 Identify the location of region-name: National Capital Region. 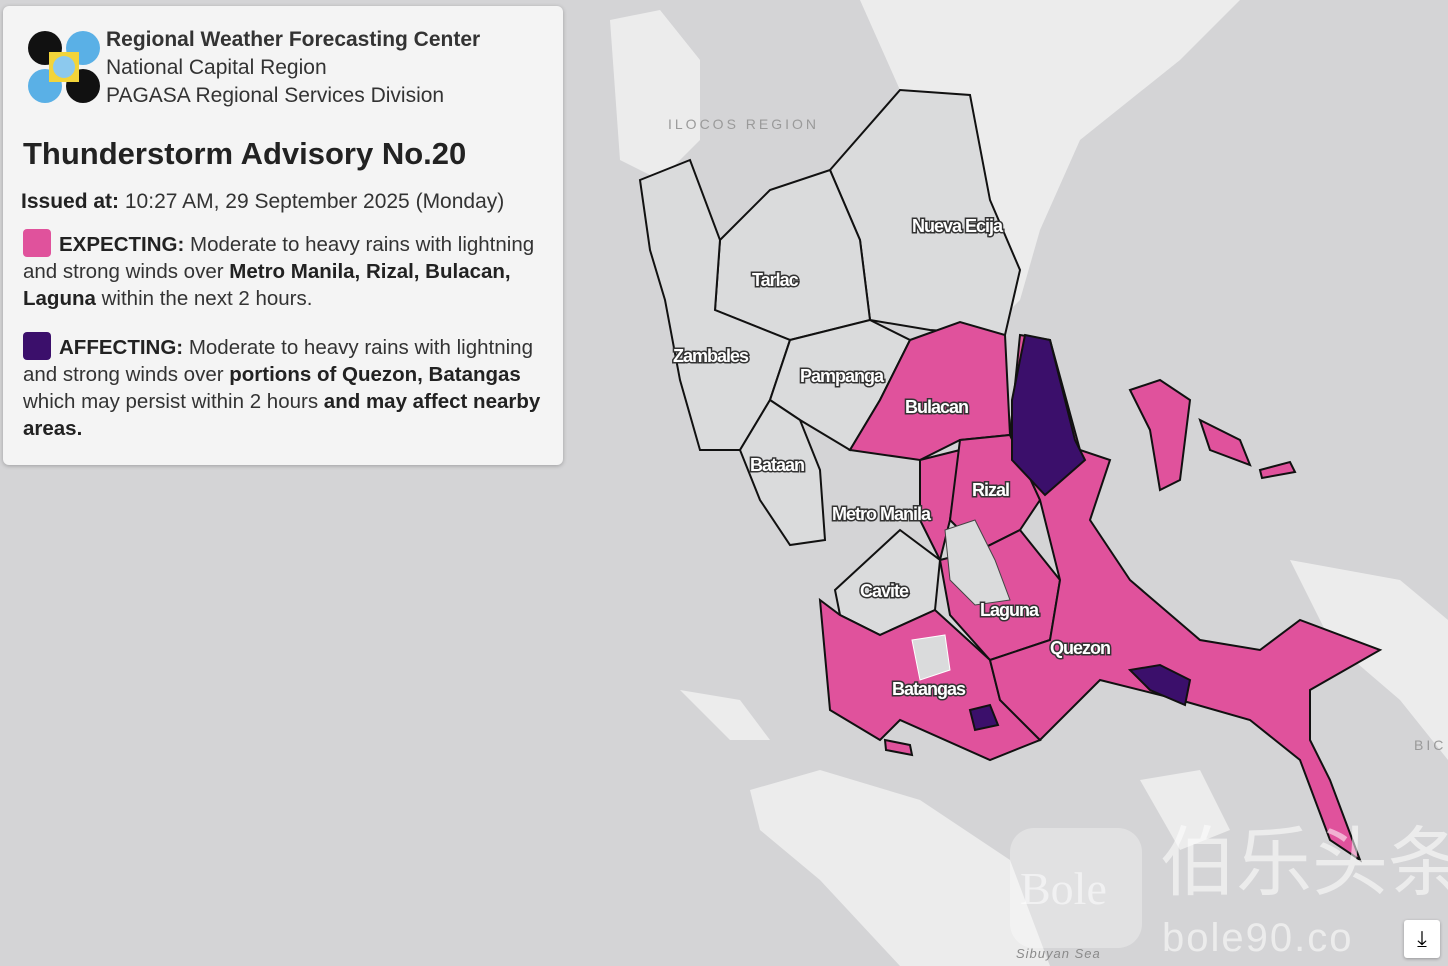
(216, 67).